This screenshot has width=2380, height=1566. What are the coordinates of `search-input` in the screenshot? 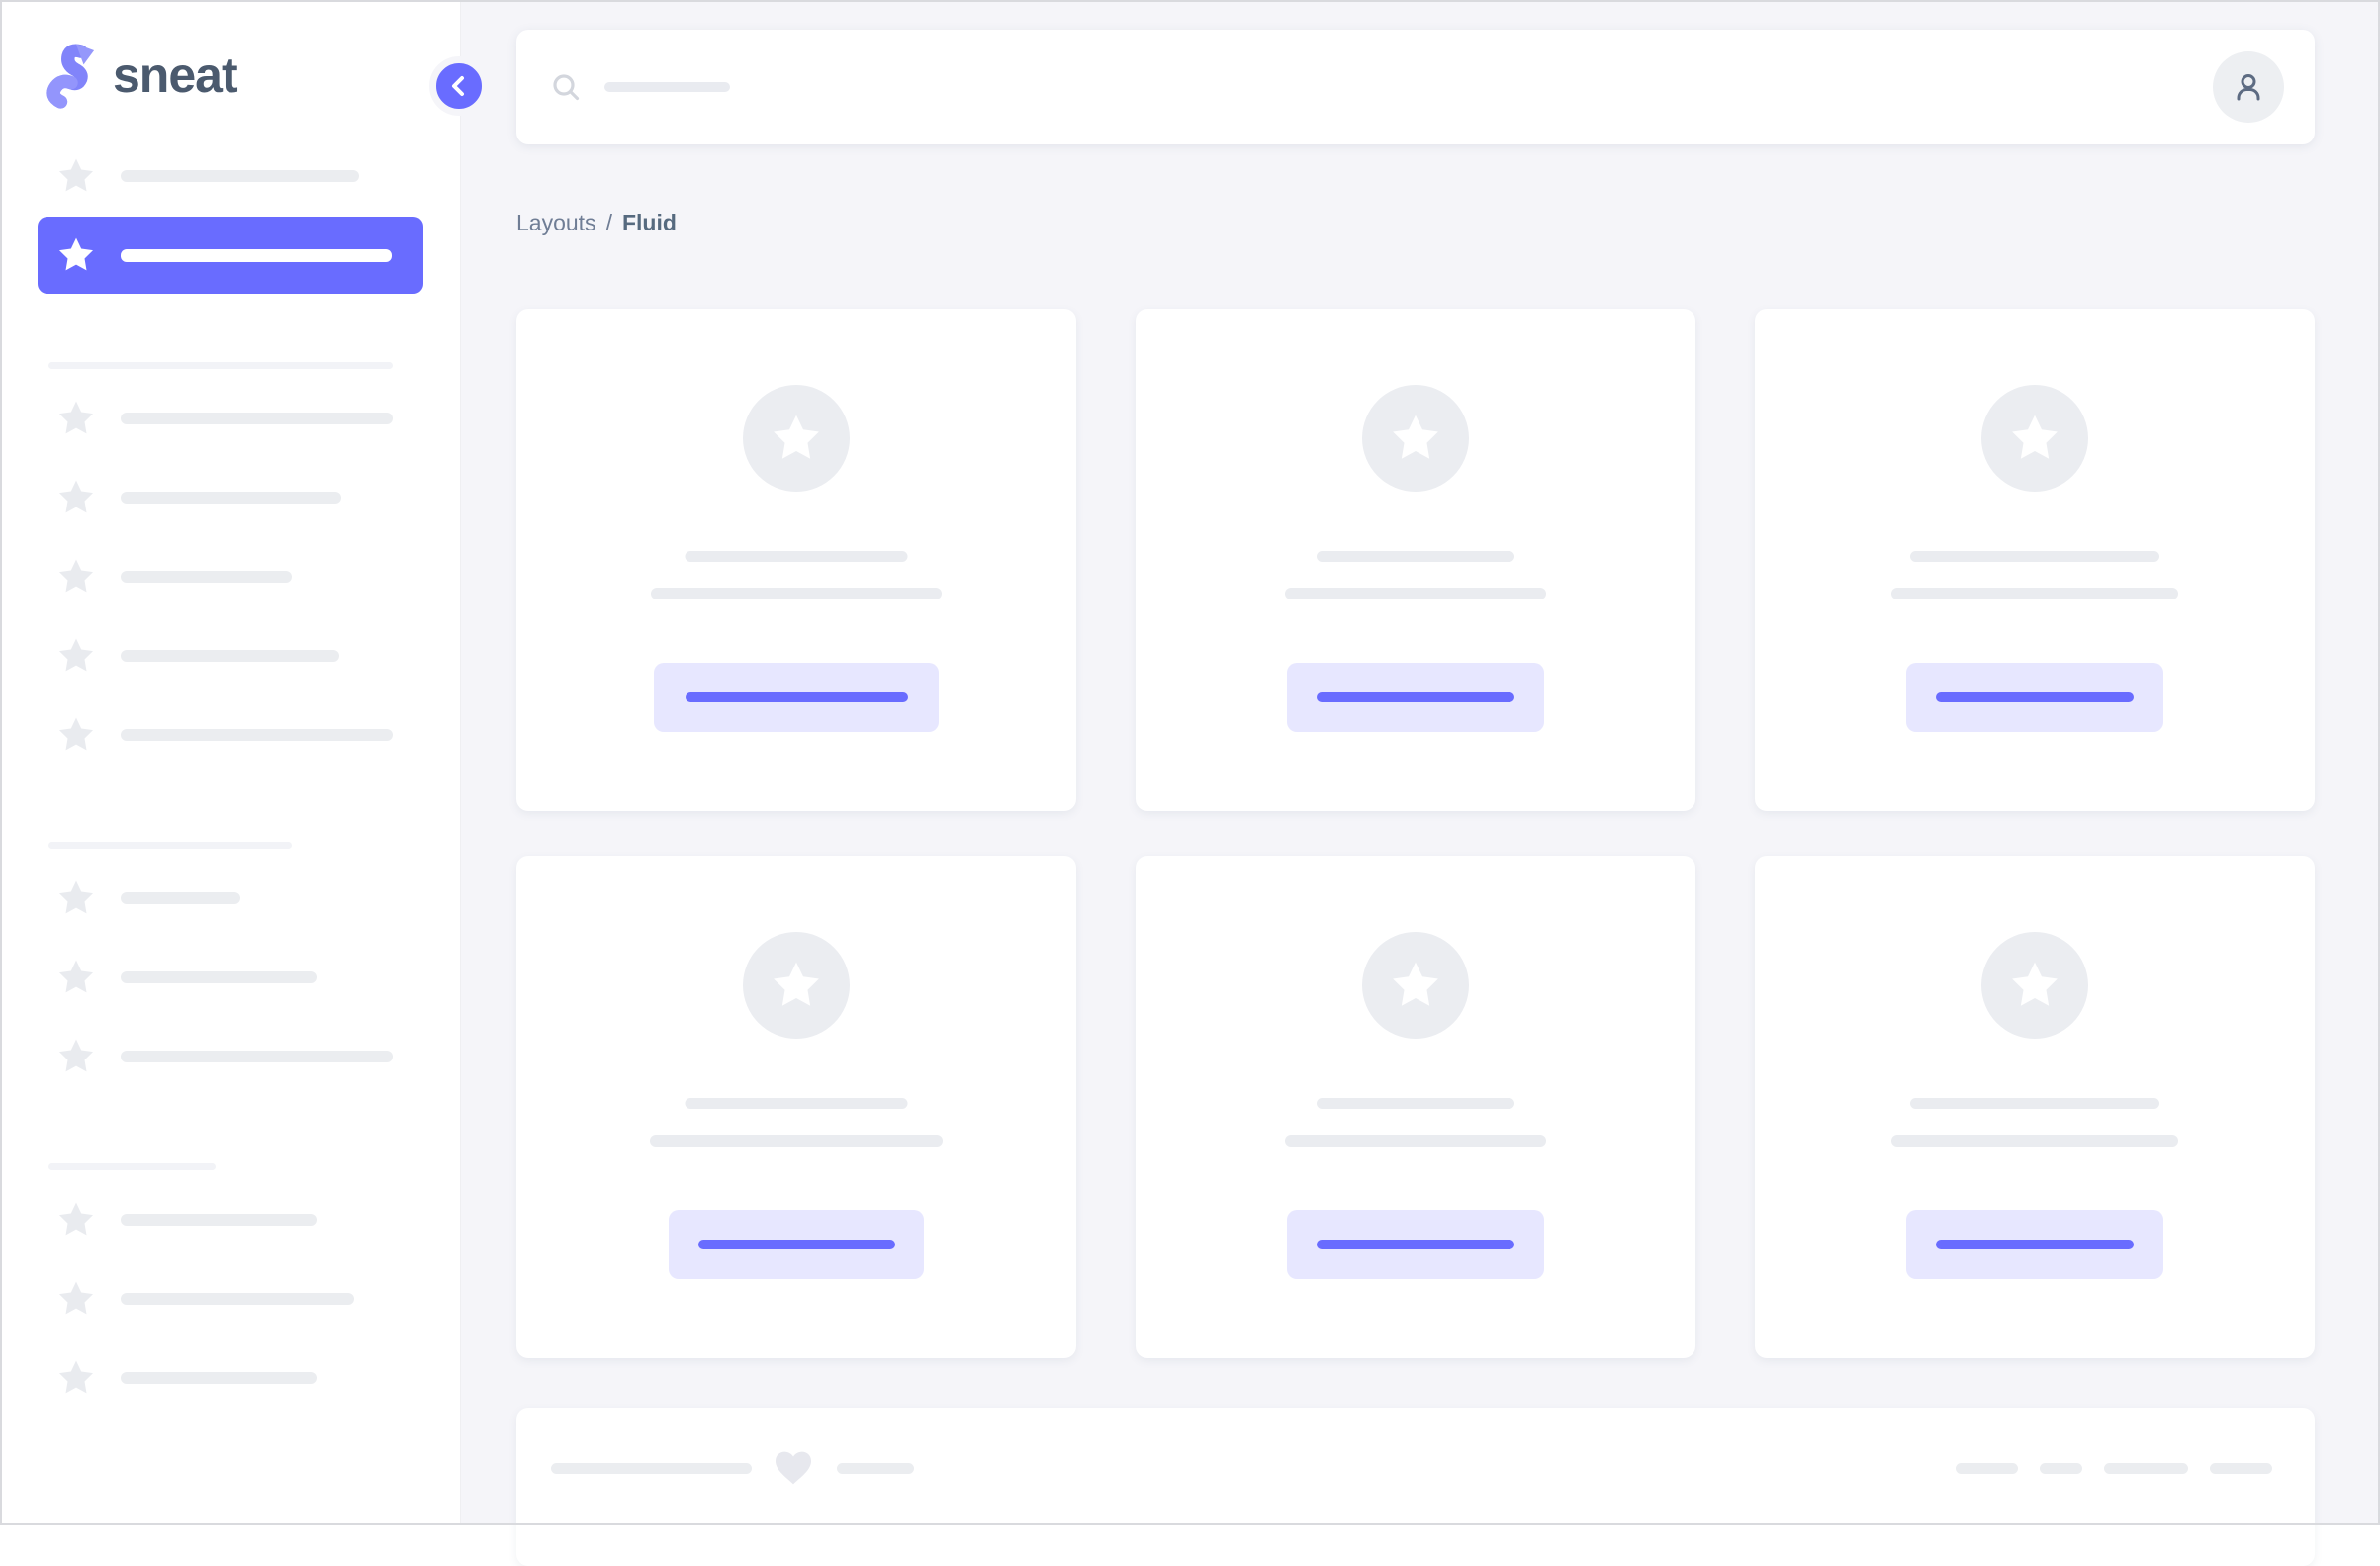 It's located at (667, 87).